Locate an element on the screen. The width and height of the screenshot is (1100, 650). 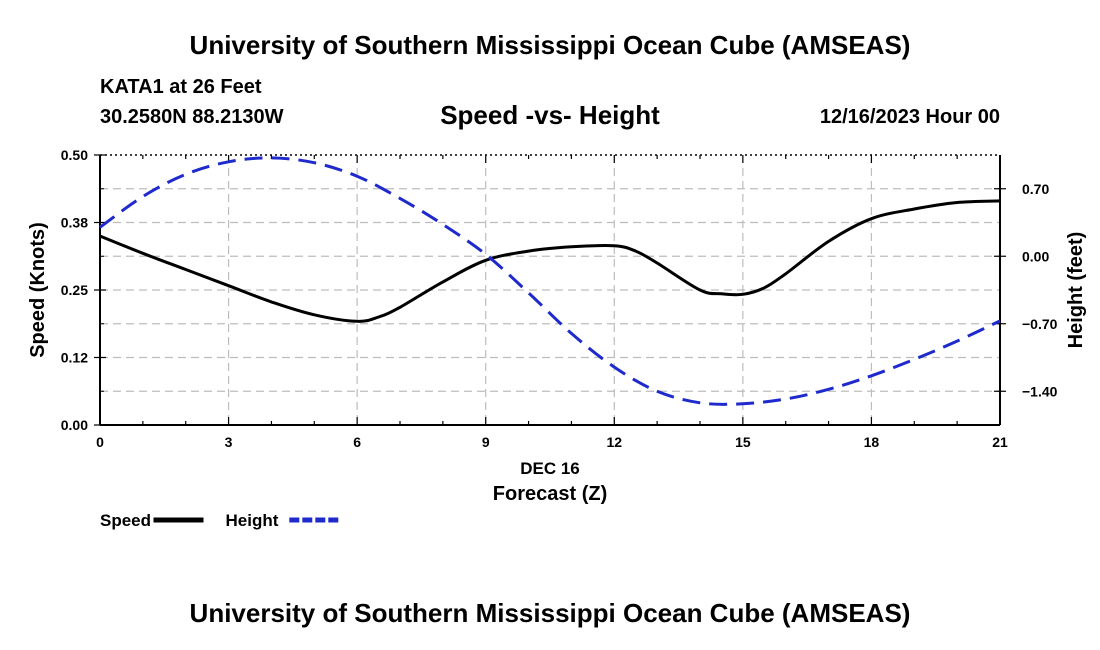
forecast-datetime: 12/16/2023 Hour 00 is located at coordinates (909, 117).